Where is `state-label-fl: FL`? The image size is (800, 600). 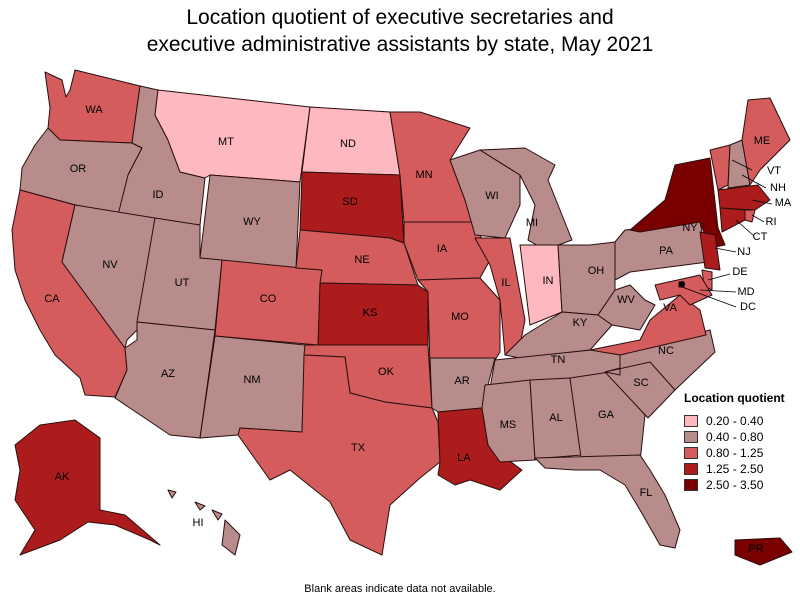 state-label-fl: FL is located at coordinates (646, 493).